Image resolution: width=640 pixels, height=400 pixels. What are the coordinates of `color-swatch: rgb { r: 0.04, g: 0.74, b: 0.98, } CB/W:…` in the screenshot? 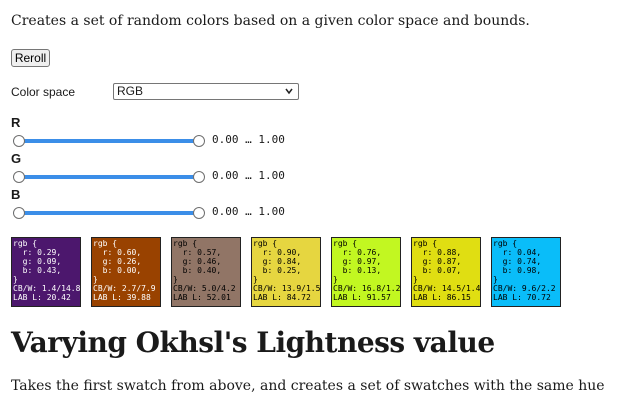 It's located at (526, 272).